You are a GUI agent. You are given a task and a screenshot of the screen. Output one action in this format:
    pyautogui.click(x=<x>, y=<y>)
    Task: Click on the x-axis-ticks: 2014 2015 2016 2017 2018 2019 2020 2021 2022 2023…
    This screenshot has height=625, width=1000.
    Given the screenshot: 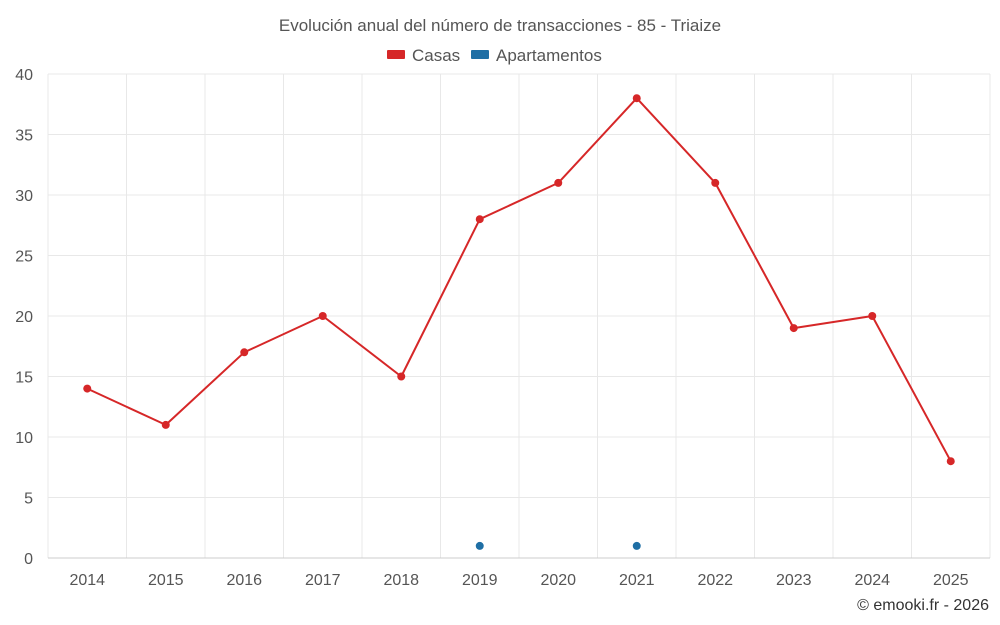 What is the action you would take?
    pyautogui.click(x=518, y=580)
    